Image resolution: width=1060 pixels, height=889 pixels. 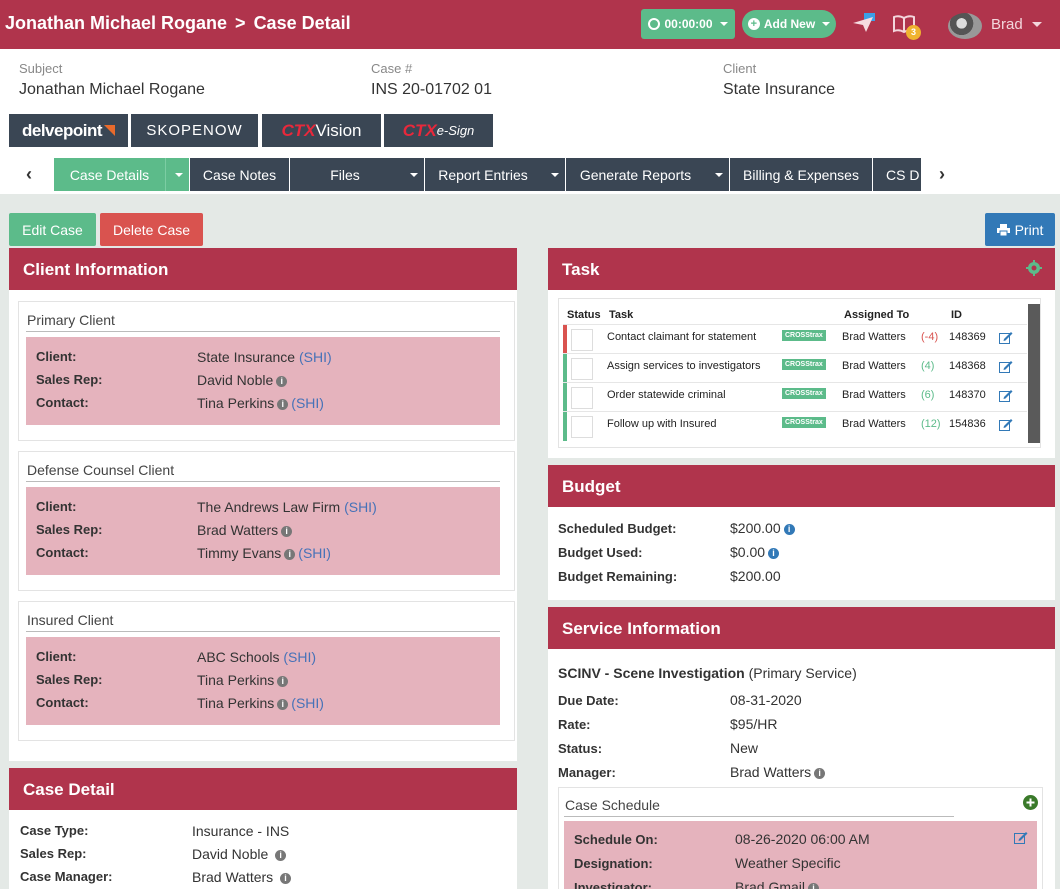 What do you see at coordinates (789, 24) in the screenshot?
I see `add-new-button: + Add New` at bounding box center [789, 24].